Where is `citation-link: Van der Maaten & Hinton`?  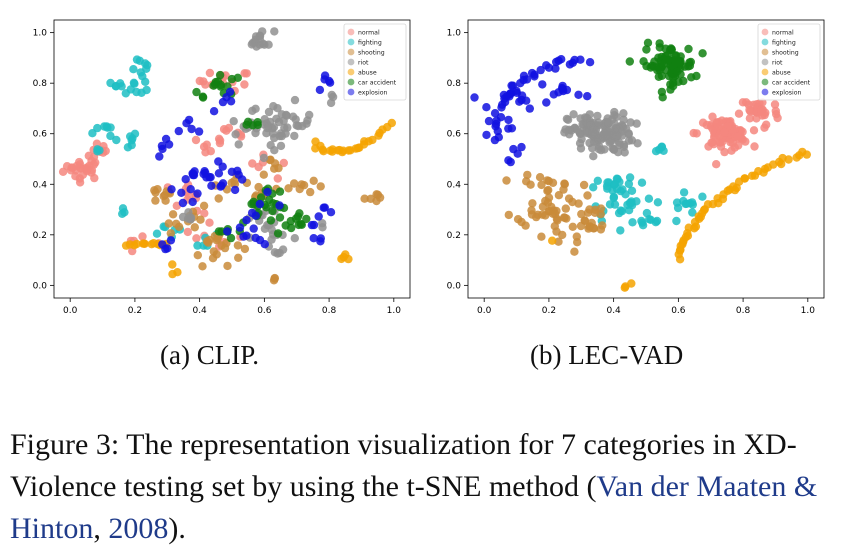 citation-link: Van der Maaten & Hinton is located at coordinates (414, 507).